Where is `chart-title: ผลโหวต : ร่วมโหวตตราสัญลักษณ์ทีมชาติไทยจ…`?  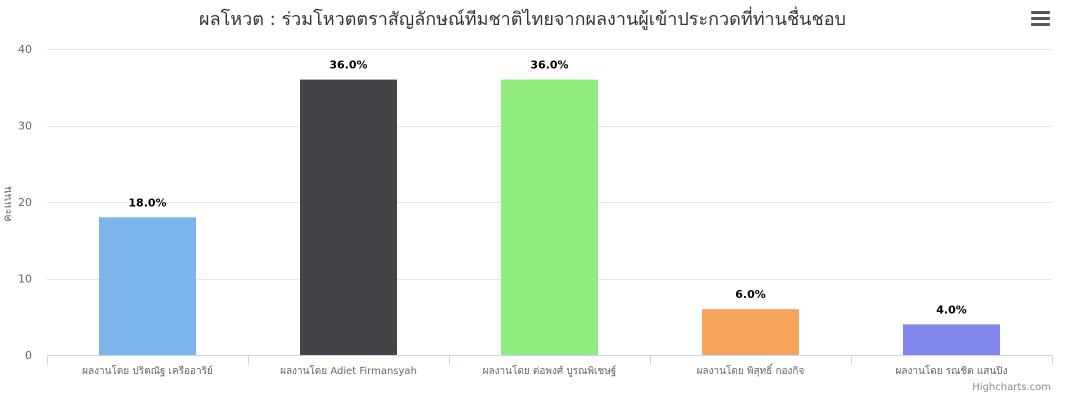
chart-title: ผลโหวต : ร่วมโหวตตราสัญลักษณ์ทีมชาติไทยจ… is located at coordinates (522, 19).